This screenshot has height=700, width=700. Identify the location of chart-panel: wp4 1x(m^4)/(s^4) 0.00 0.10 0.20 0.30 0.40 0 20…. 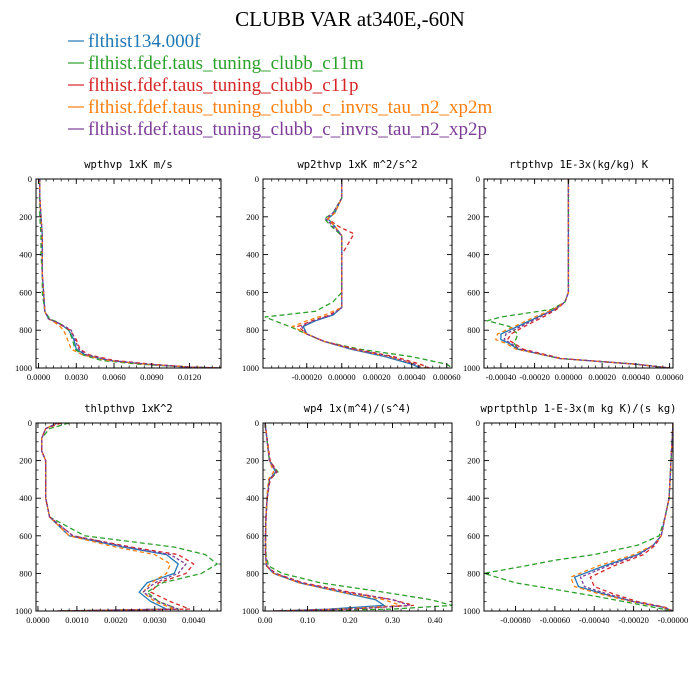
(347, 514).